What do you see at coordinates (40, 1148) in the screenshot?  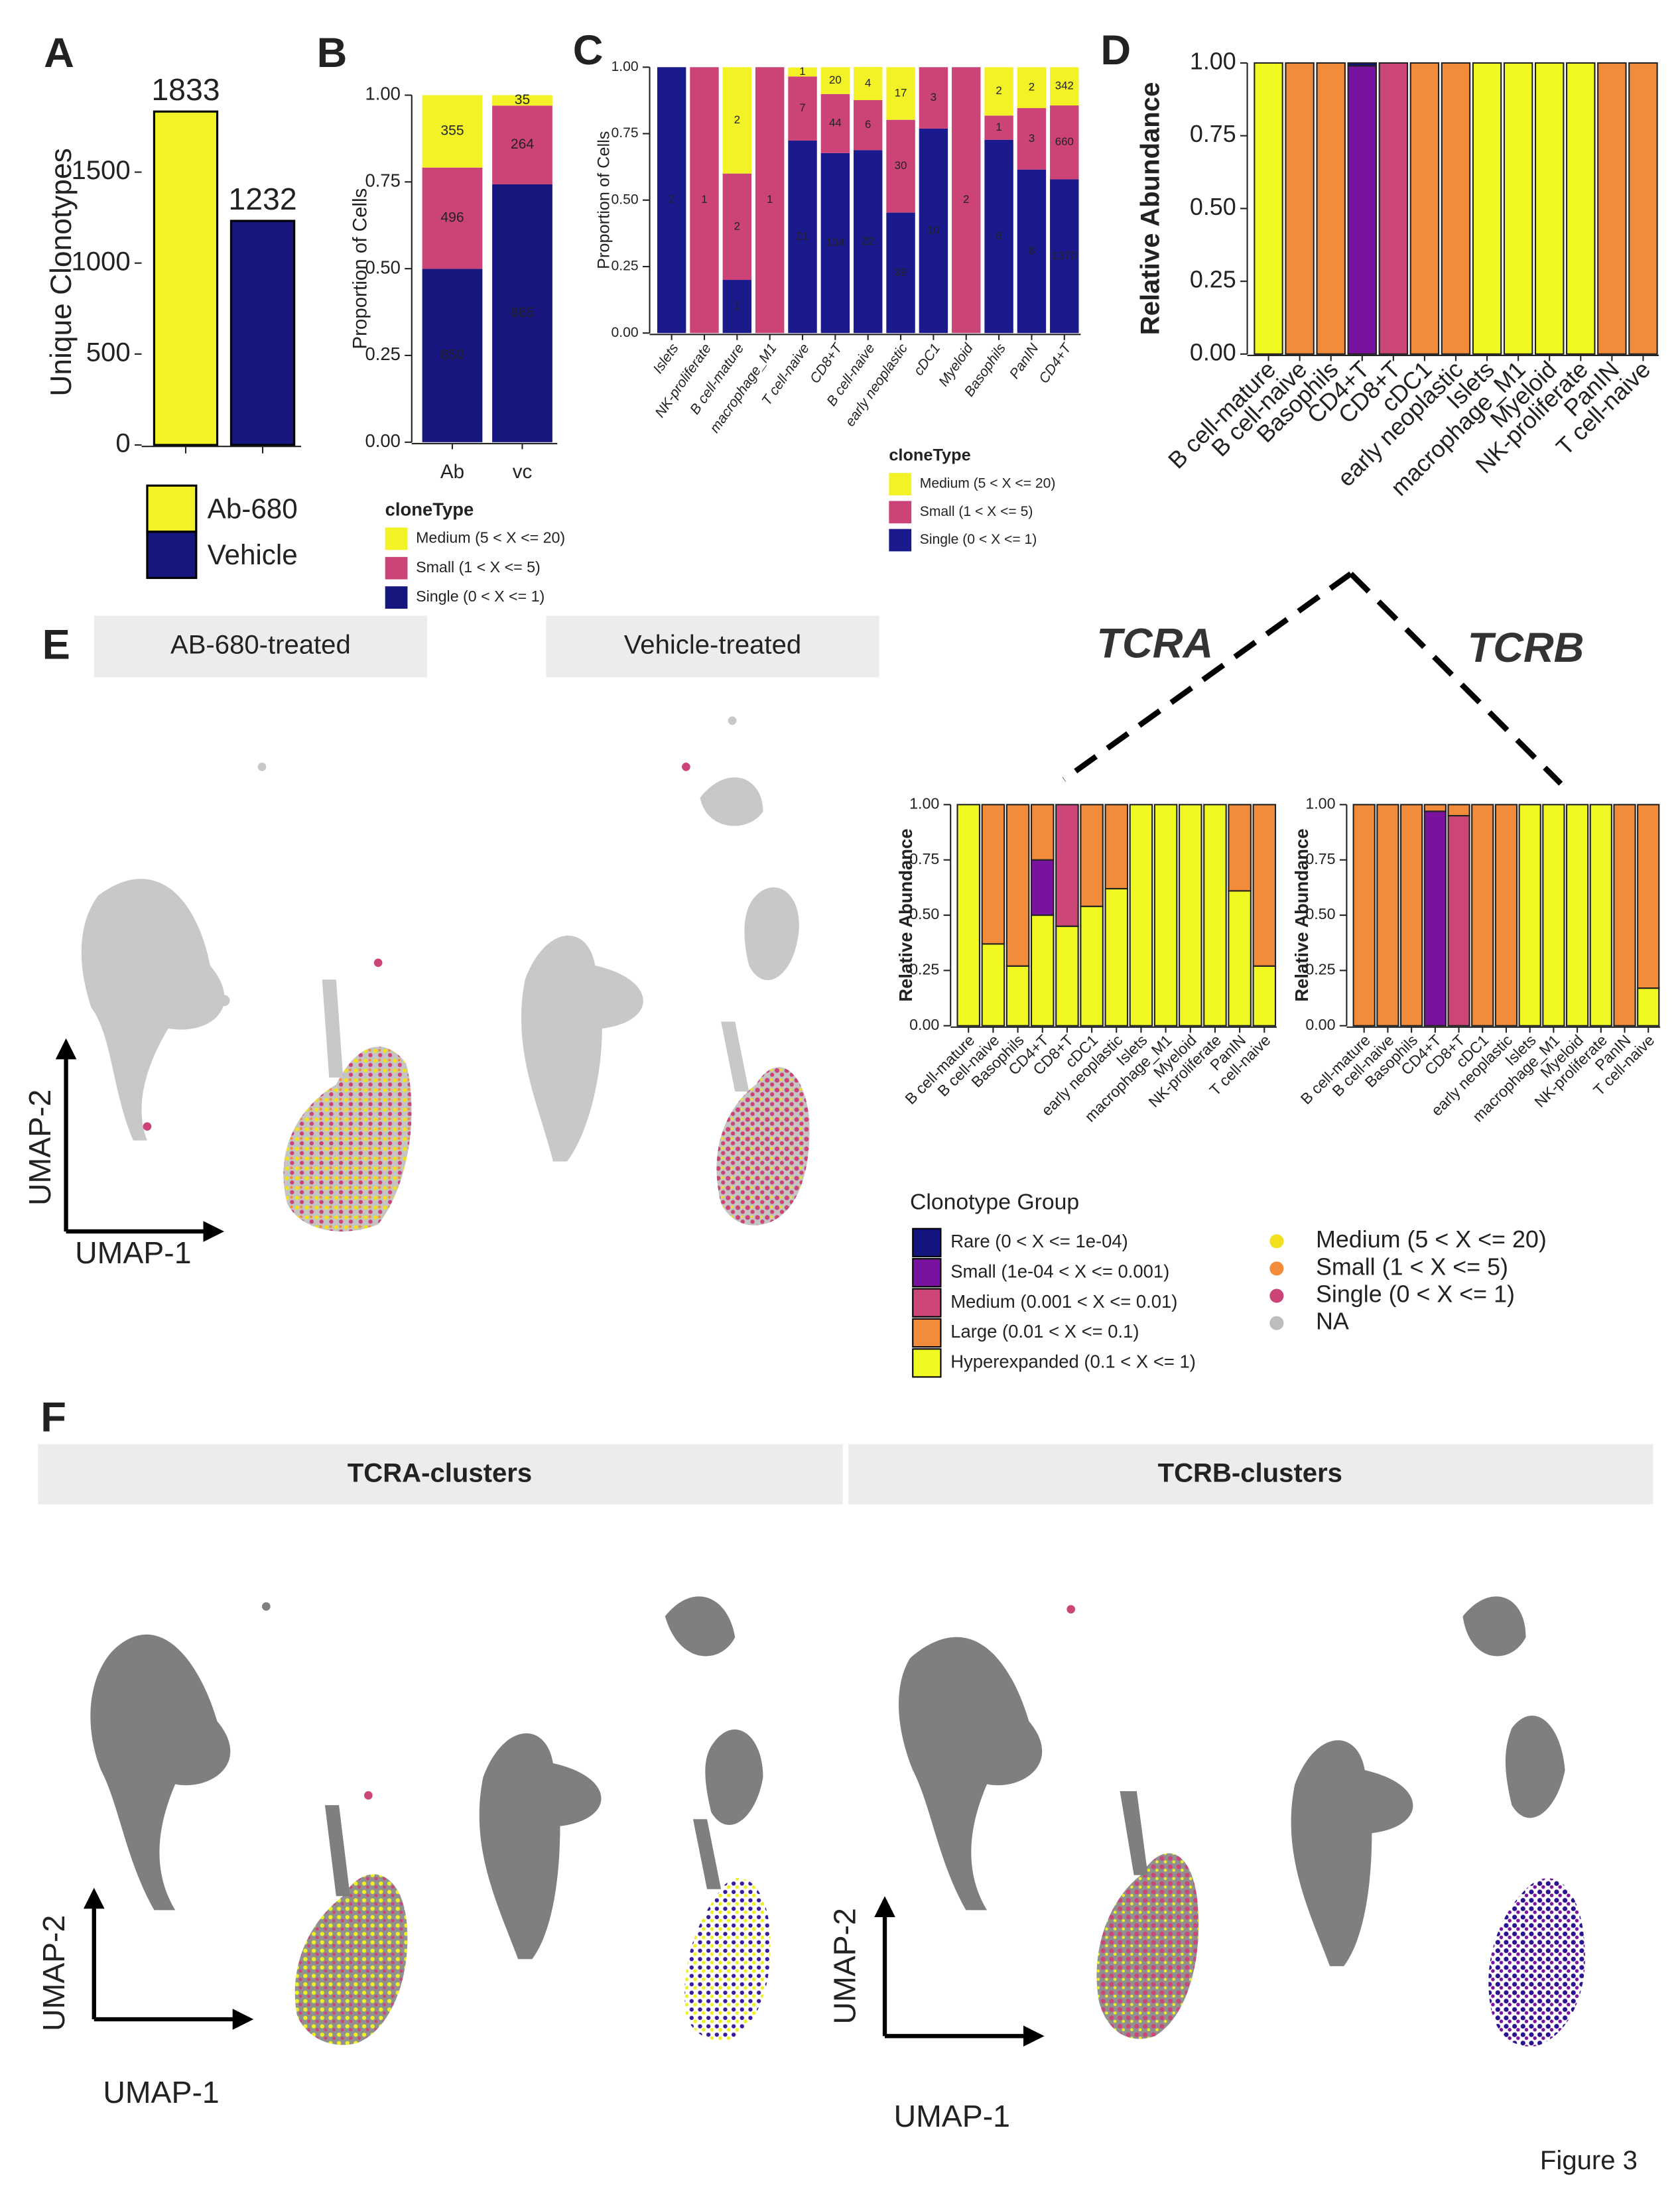 I see `axis-label: UMAP-2` at bounding box center [40, 1148].